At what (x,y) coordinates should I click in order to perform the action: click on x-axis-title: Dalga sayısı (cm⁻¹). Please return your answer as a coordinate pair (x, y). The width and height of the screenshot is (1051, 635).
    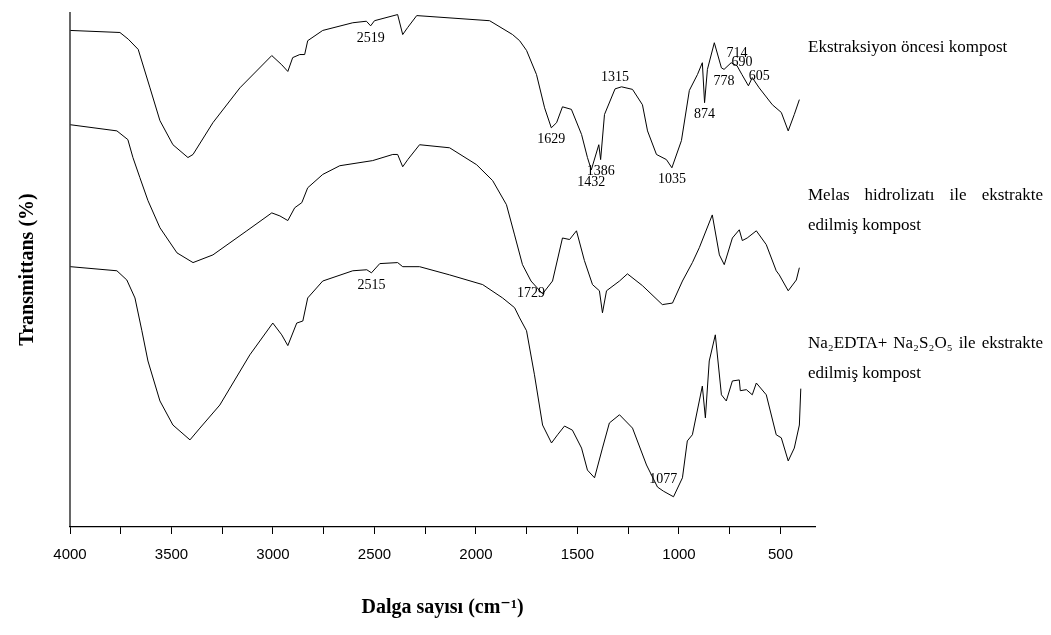
    Looking at the image, I should click on (442, 607).